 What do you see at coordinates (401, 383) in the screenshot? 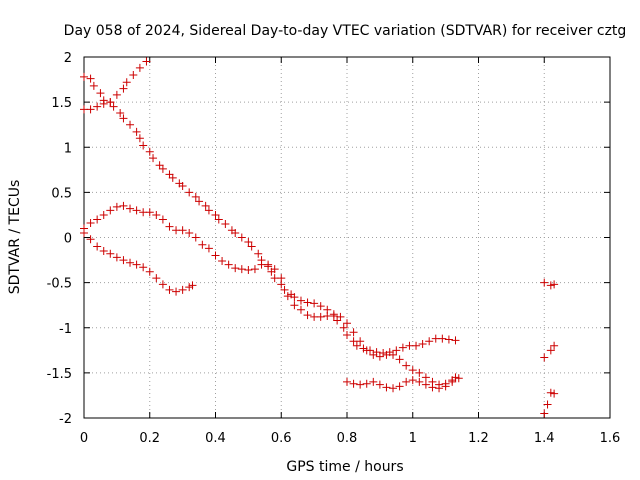
I see `series-track-e` at bounding box center [401, 383].